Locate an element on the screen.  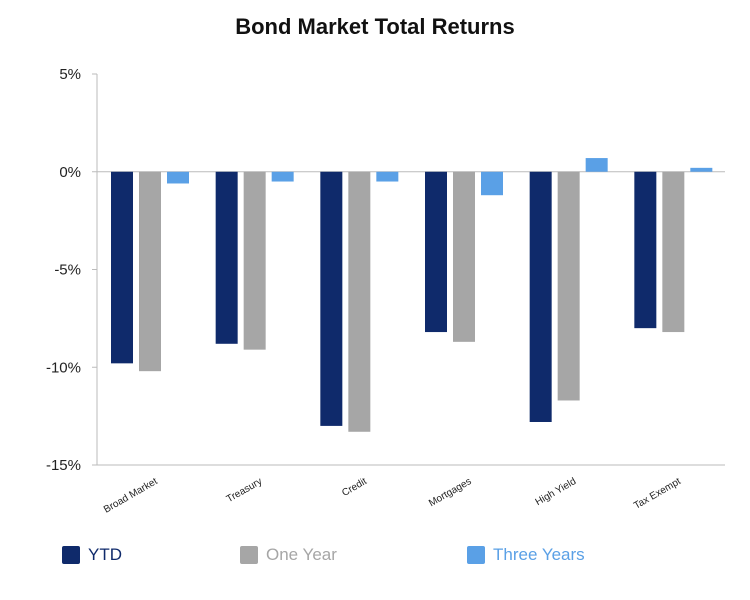
legend-label: One Year is located at coordinates (301, 554).